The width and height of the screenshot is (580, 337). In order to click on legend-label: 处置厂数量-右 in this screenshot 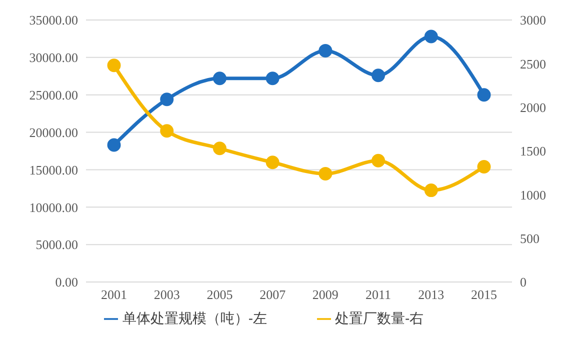, I will do `click(379, 318)`.